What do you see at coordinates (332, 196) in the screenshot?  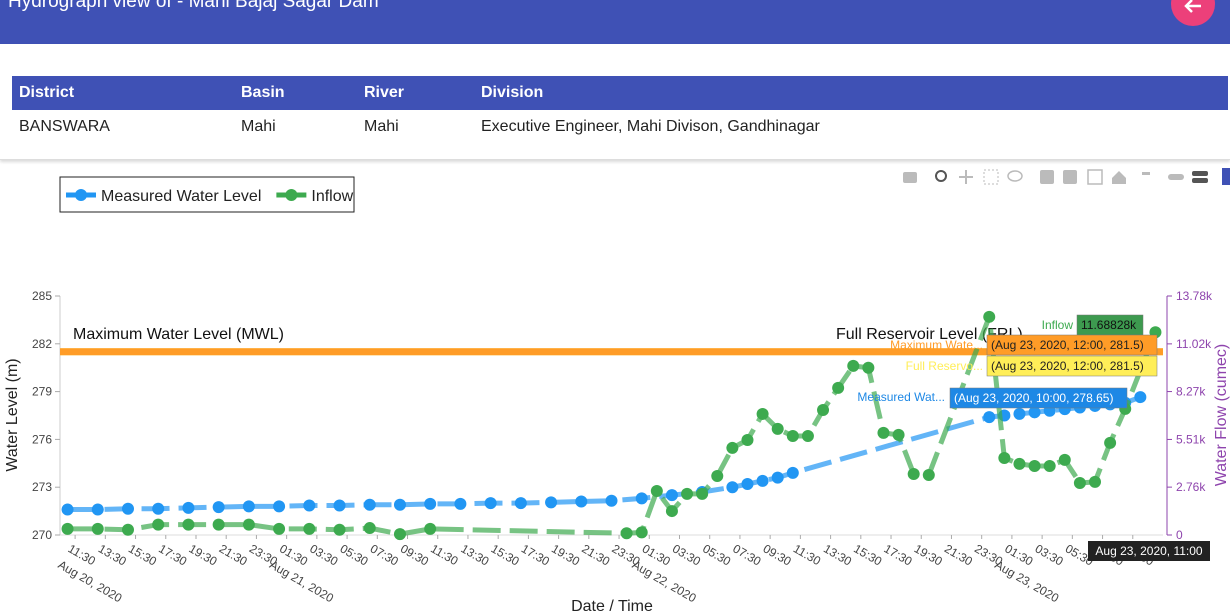 I see `legend-label: Inflow` at bounding box center [332, 196].